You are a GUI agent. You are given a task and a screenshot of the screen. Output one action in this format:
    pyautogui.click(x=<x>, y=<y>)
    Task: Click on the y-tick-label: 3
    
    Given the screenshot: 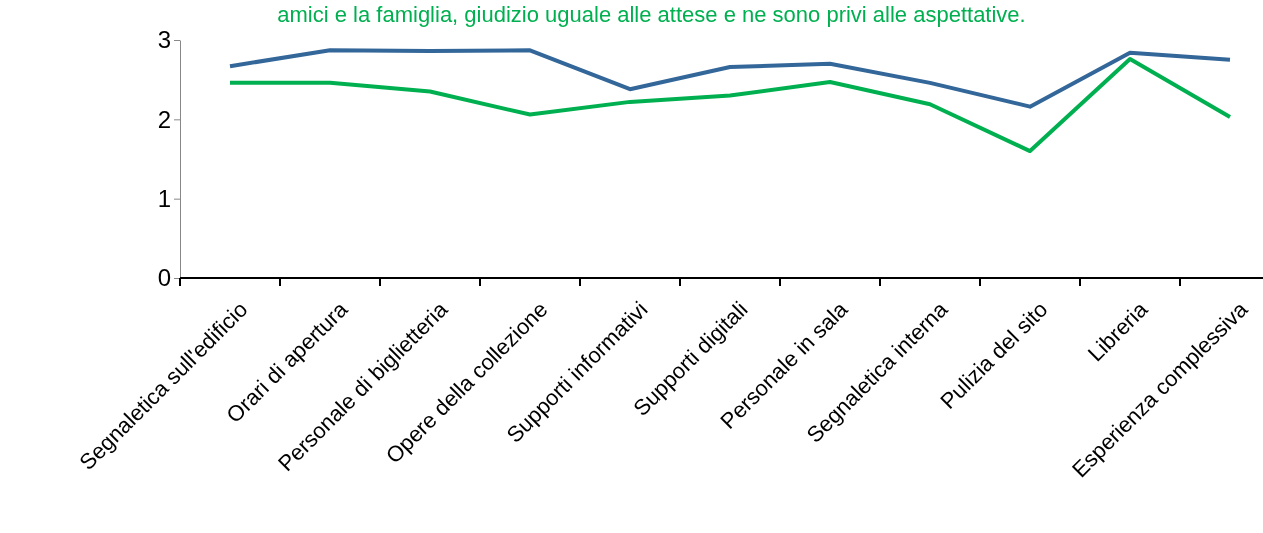 What is the action you would take?
    pyautogui.click(x=164, y=40)
    